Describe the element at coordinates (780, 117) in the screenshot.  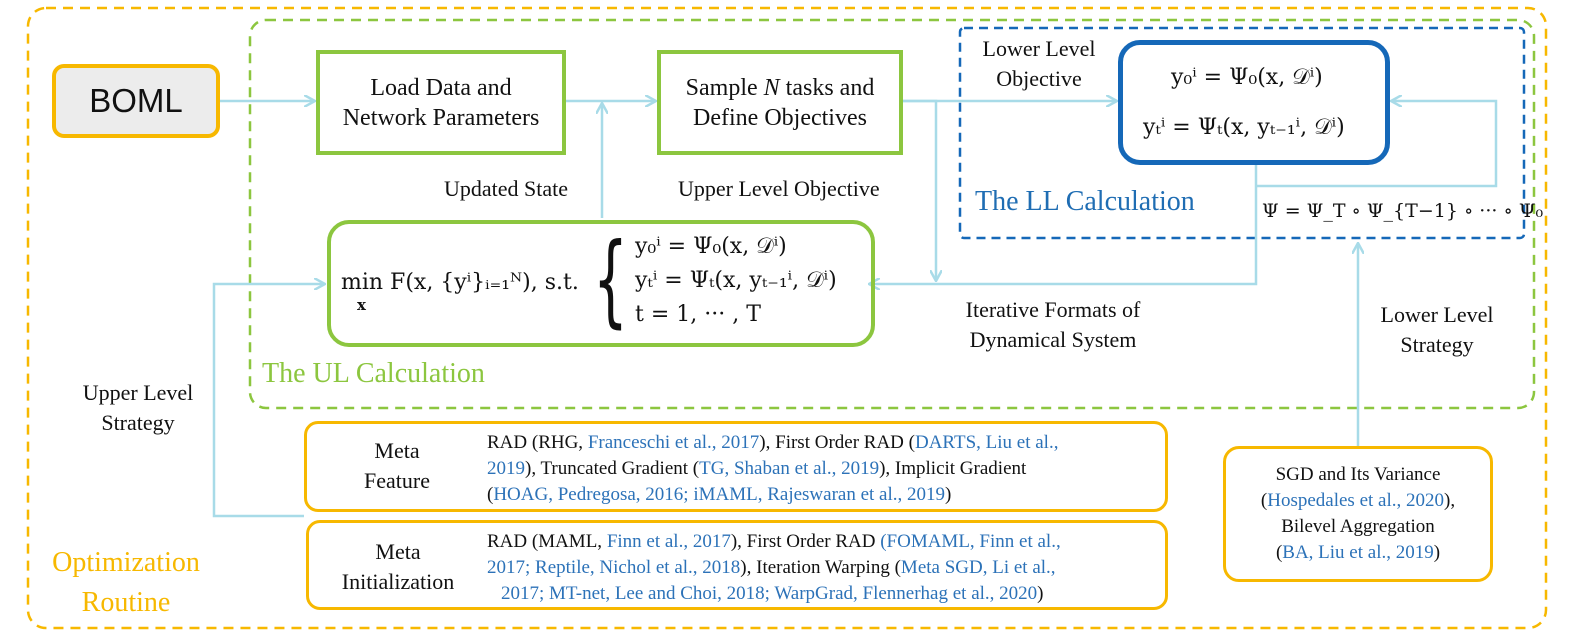
I see `sample-line2: Define Objectives` at that location.